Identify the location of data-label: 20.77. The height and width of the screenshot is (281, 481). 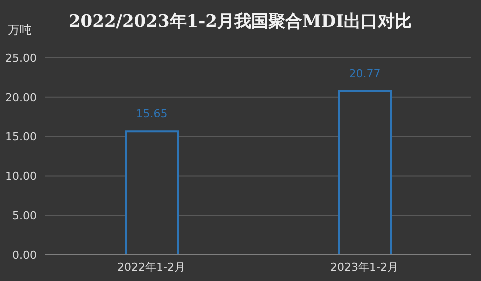
(365, 73).